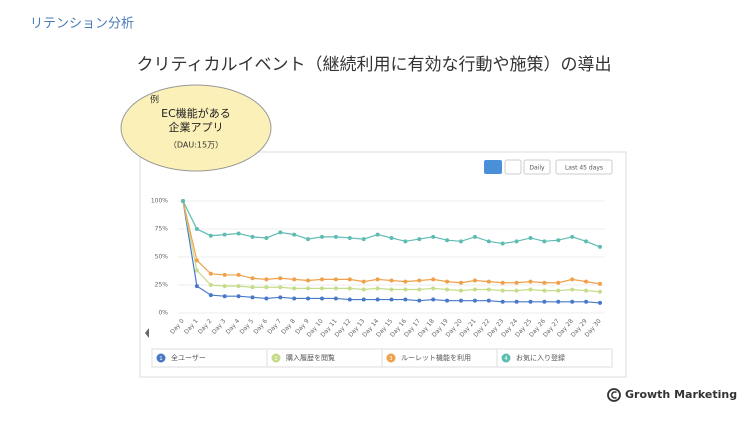  I want to click on y-tick-label: 100%, so click(159, 201).